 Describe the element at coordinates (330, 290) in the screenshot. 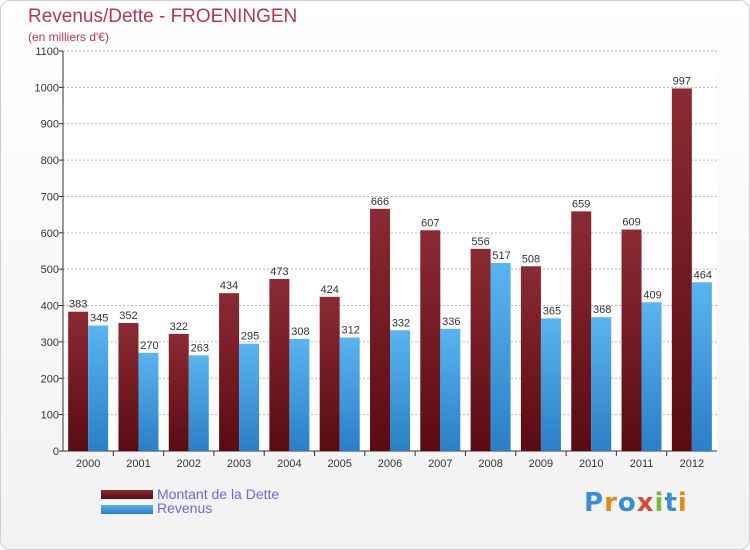

I see `data-label-dette-2005: 424` at that location.